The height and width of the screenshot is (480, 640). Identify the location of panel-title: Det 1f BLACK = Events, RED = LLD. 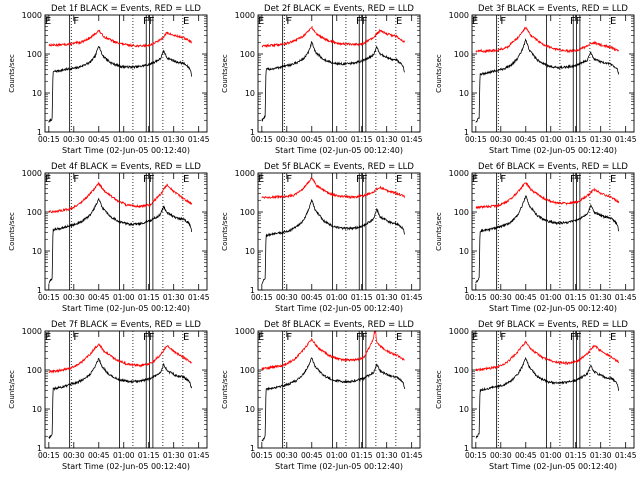
(126, 9).